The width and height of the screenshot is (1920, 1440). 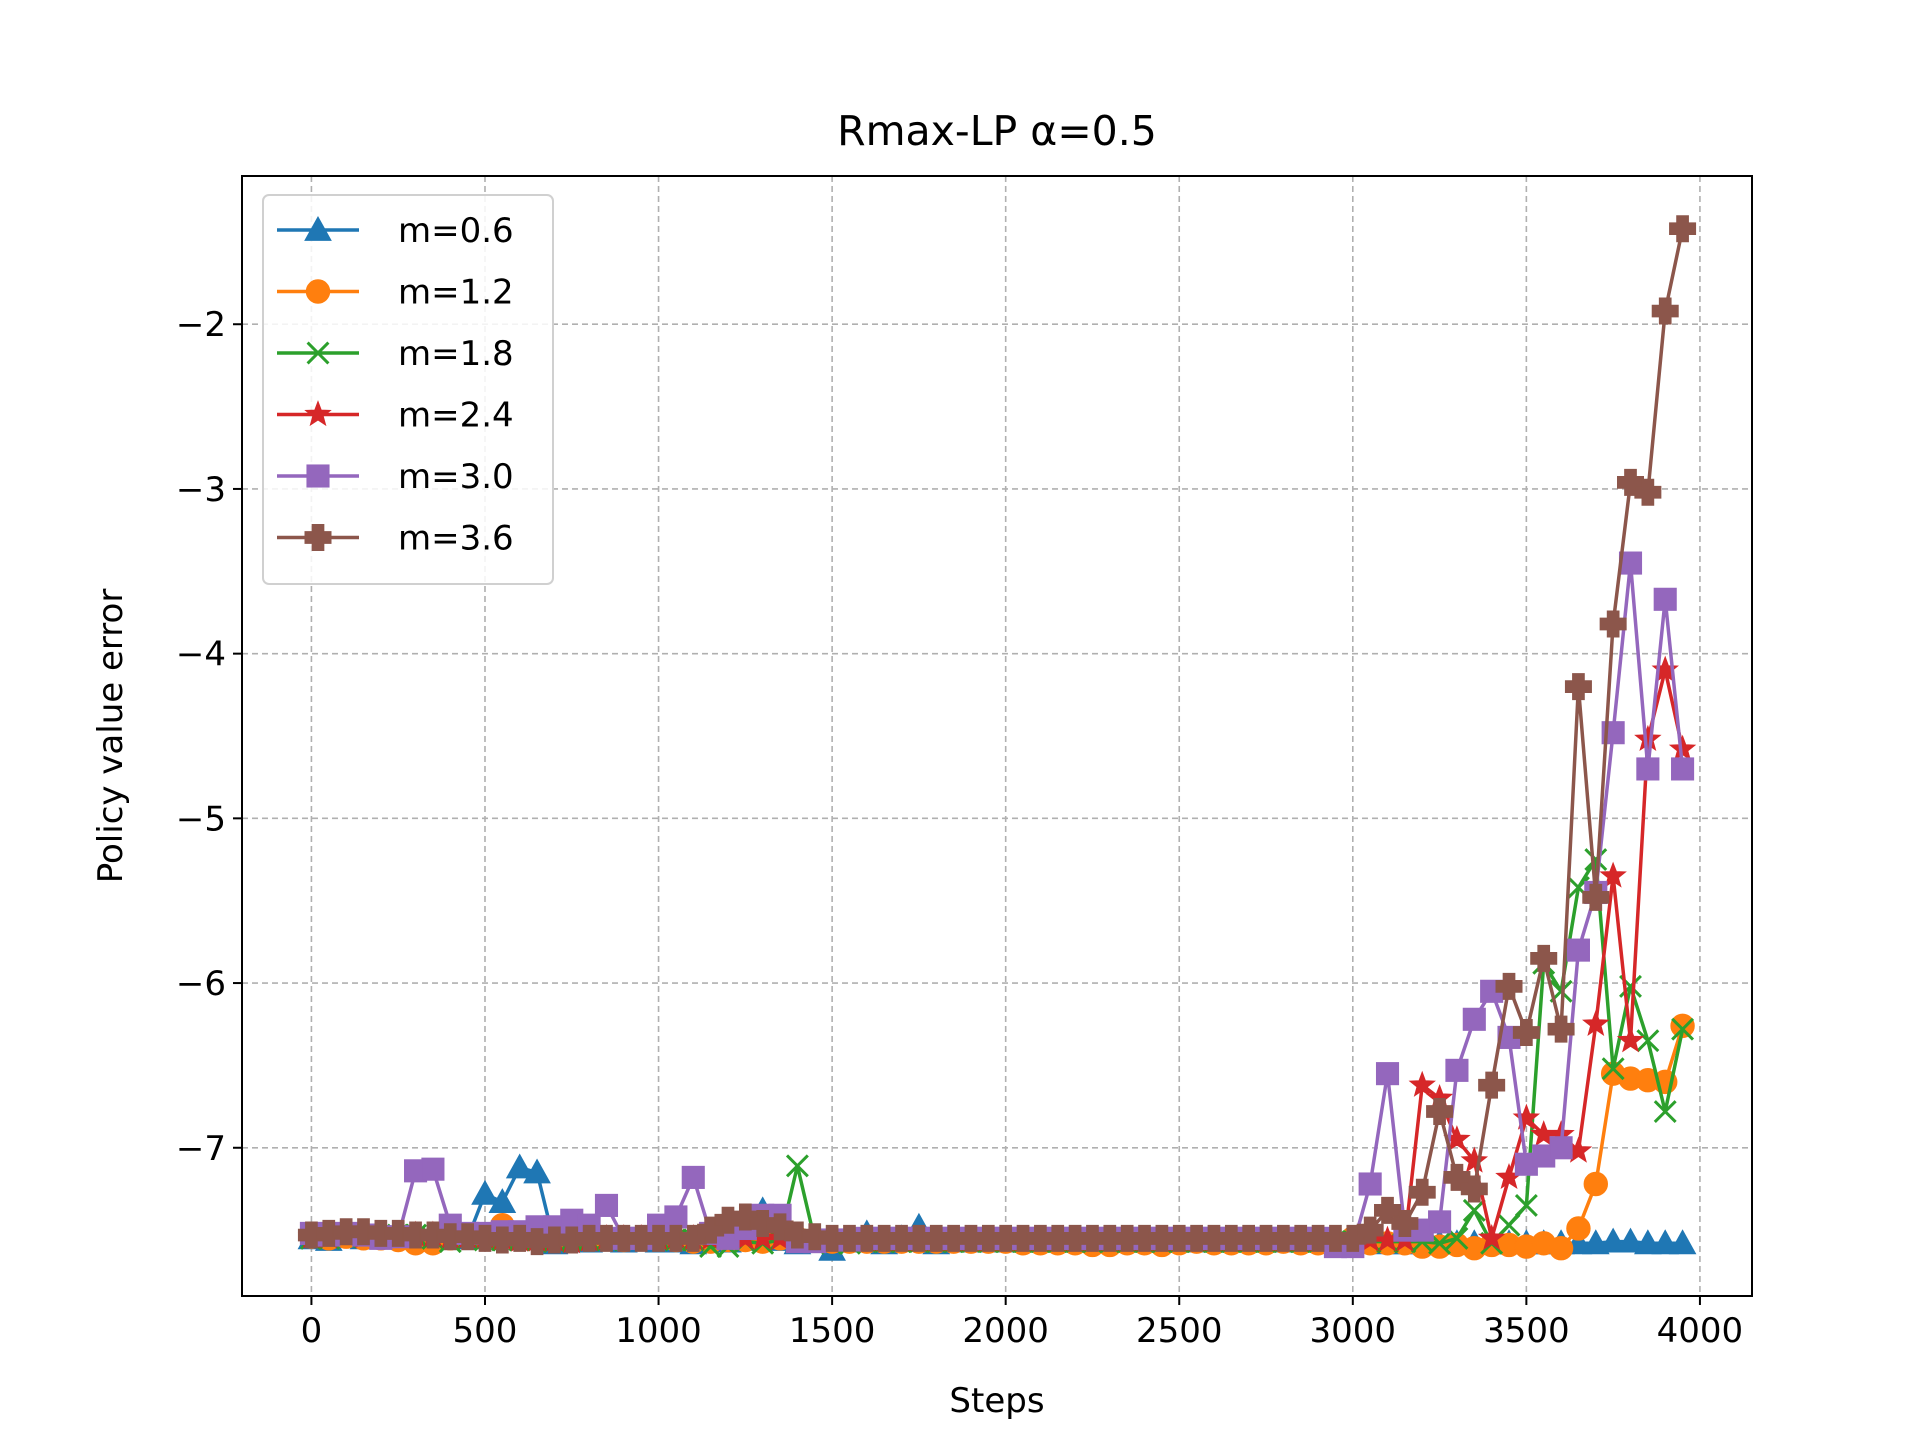 What do you see at coordinates (832, 1331) in the screenshot?
I see `x-tick-label: 1500` at bounding box center [832, 1331].